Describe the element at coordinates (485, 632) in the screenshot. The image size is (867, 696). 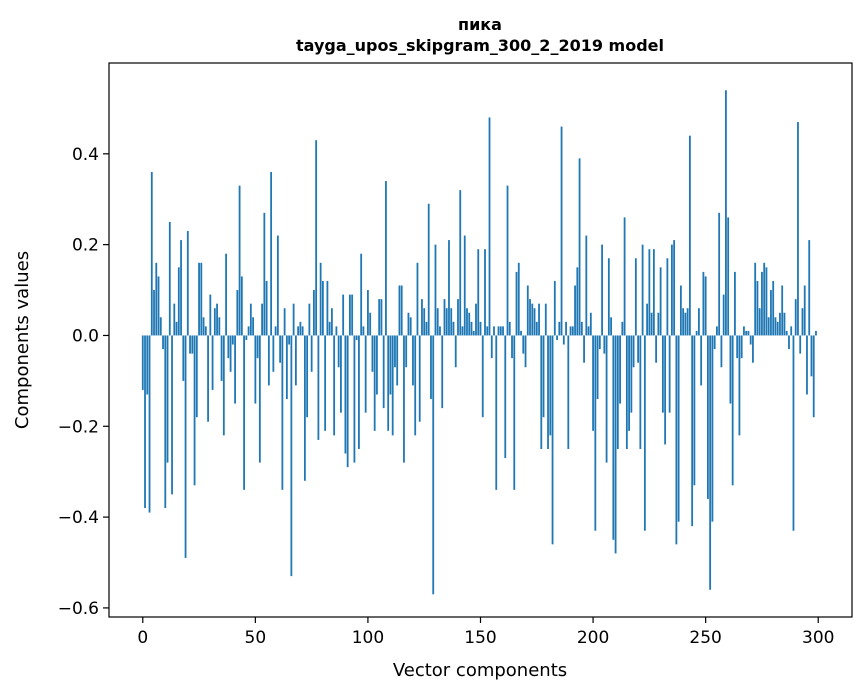
I see `x-axis-ticks: 0 50 100 150 200 250 300` at that location.